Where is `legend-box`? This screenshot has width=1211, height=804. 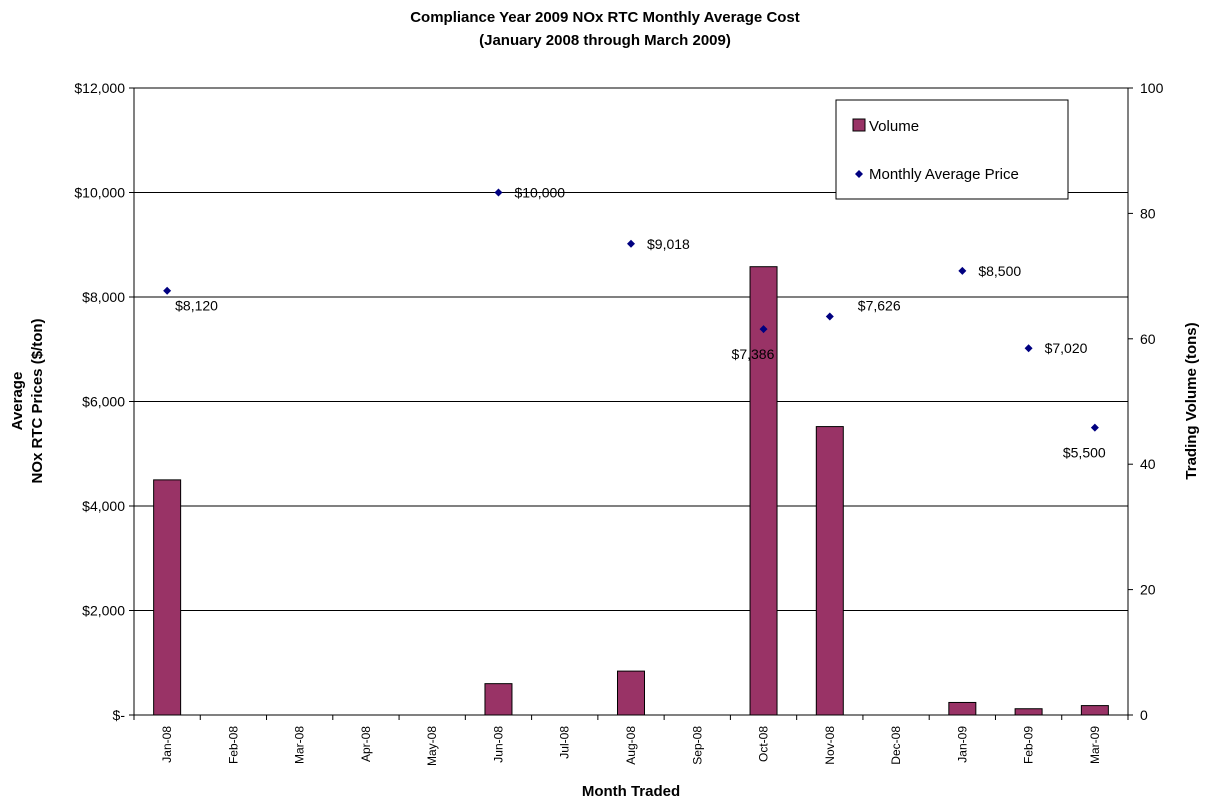 legend-box is located at coordinates (952, 149).